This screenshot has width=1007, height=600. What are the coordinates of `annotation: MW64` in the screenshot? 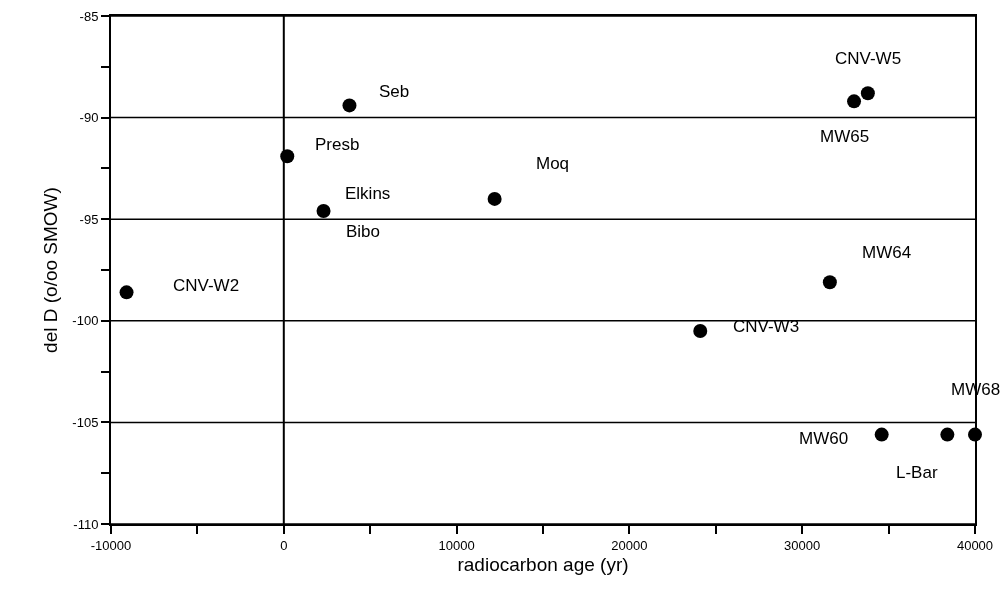 It's located at (887, 252).